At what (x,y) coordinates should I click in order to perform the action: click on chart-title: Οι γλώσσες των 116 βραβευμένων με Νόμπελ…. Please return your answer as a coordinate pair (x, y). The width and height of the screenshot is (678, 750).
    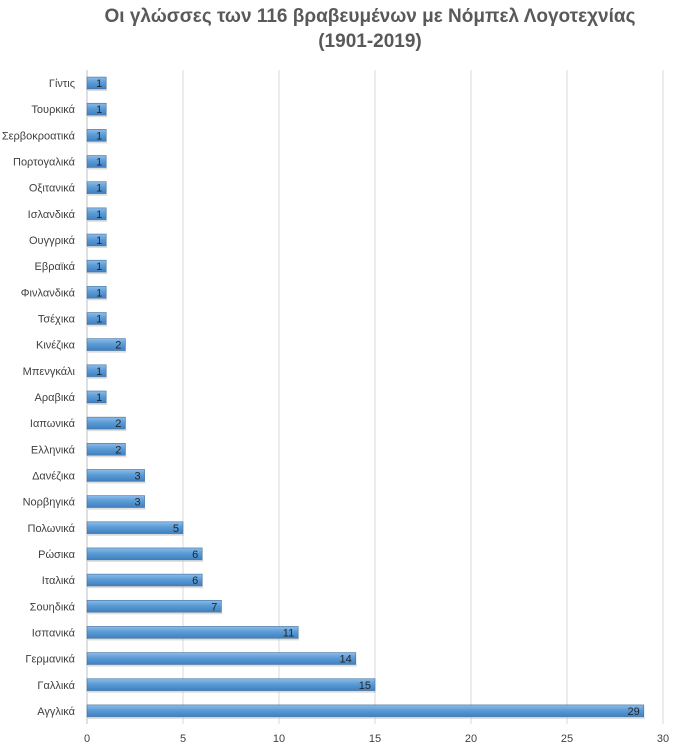
    Looking at the image, I should click on (370, 29).